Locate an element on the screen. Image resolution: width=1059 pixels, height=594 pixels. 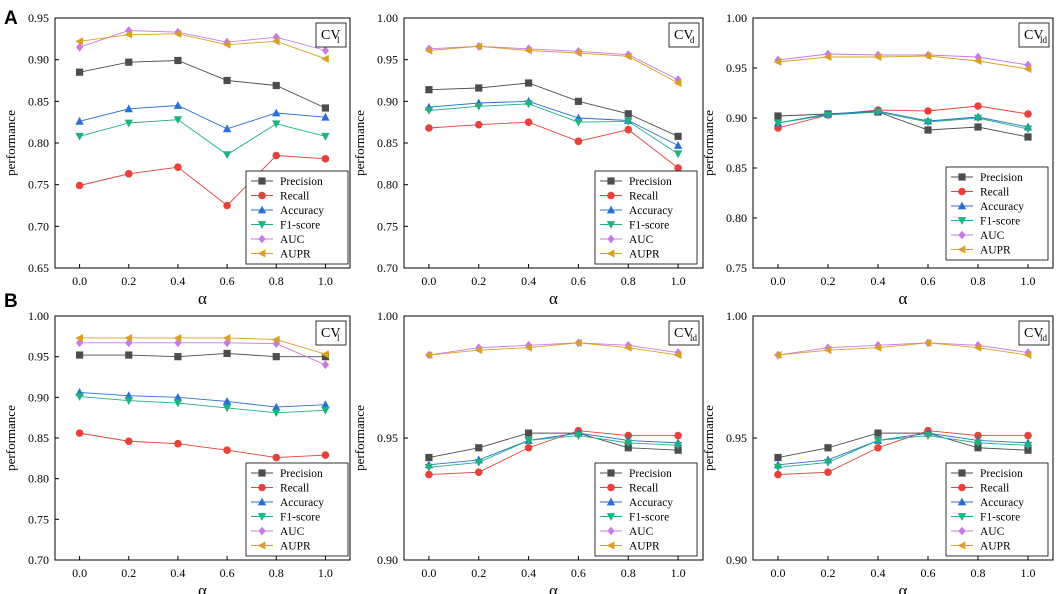
legend-marker-recall is located at coordinates (962, 487).